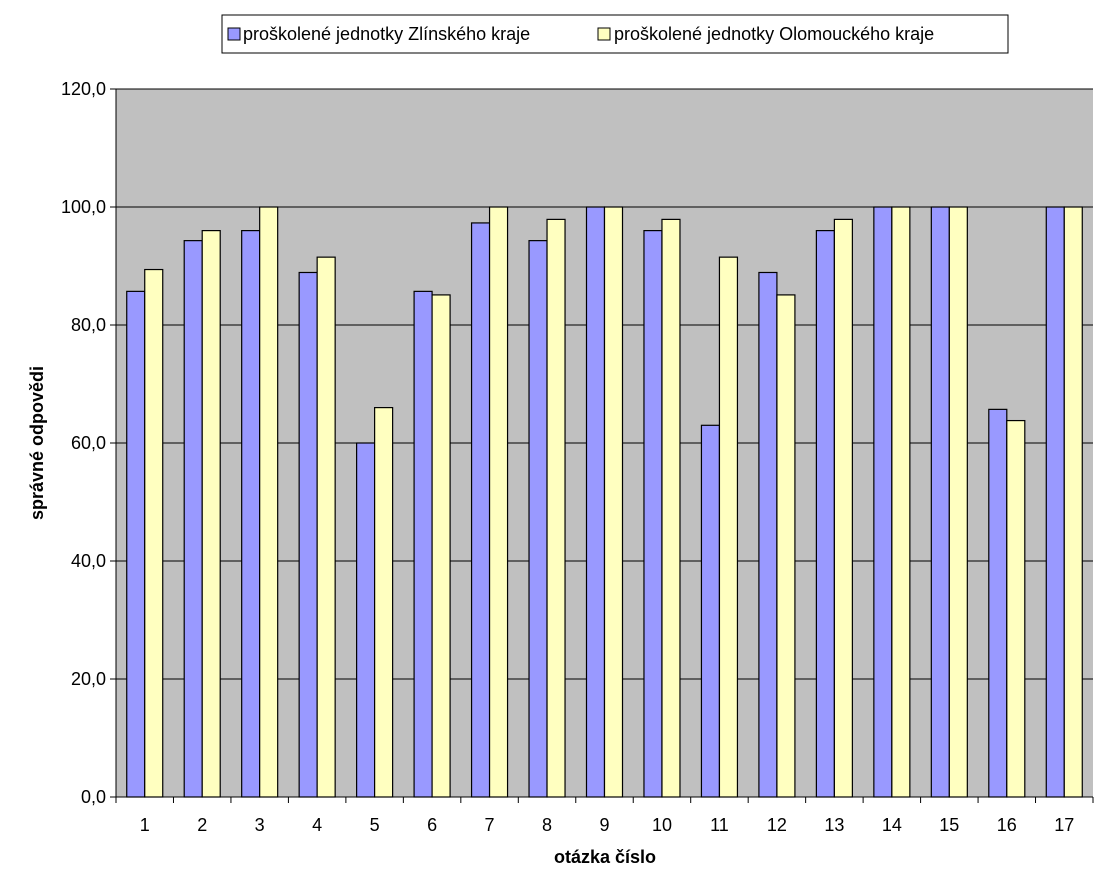 The height and width of the screenshot is (876, 1096). Describe the element at coordinates (37, 443) in the screenshot. I see `y-axis-title: správné odpovědi` at that location.